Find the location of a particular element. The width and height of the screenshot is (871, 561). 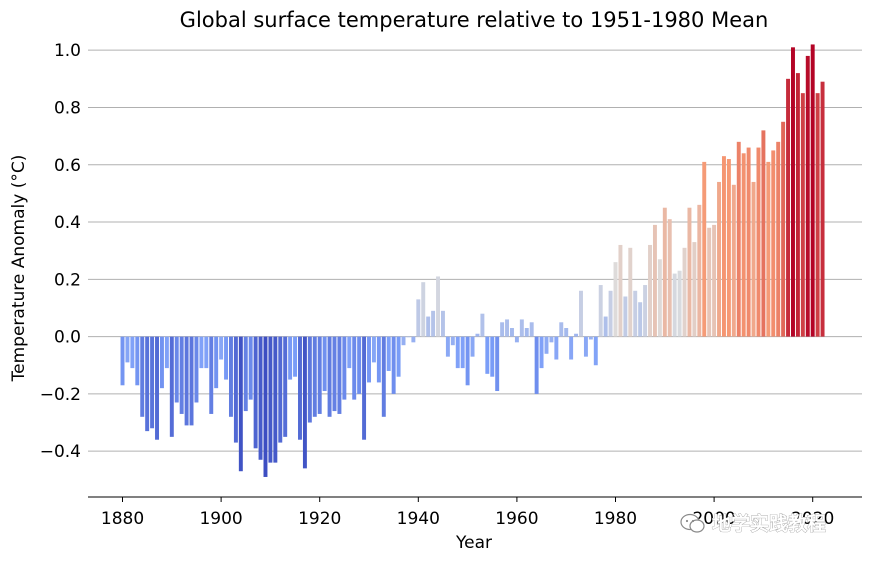

bar-1986 is located at coordinates (645, 311).